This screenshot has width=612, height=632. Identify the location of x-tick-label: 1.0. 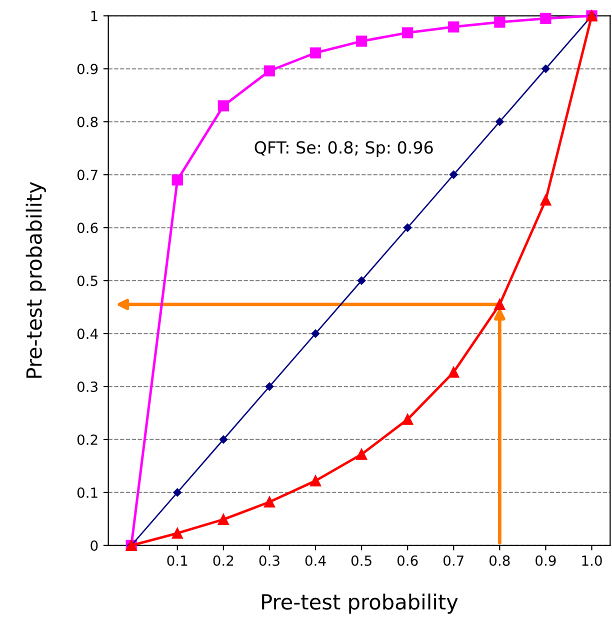
(592, 560).